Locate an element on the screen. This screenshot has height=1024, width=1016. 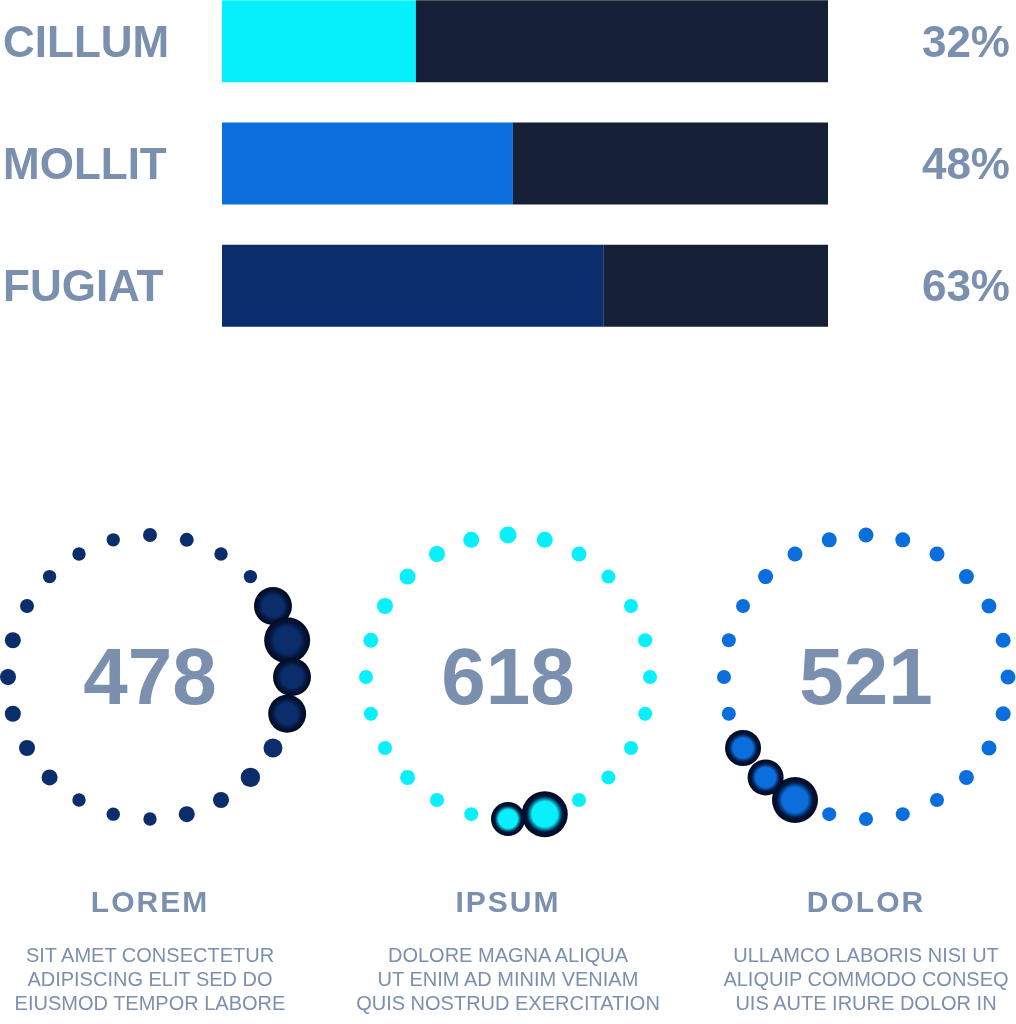
text: ULLAMCO LABORIS NISI UT ALIQUIP COMMODO CONSEQ UIS AUTE IRURE DOLOR IN is located at coordinates (866, 979).